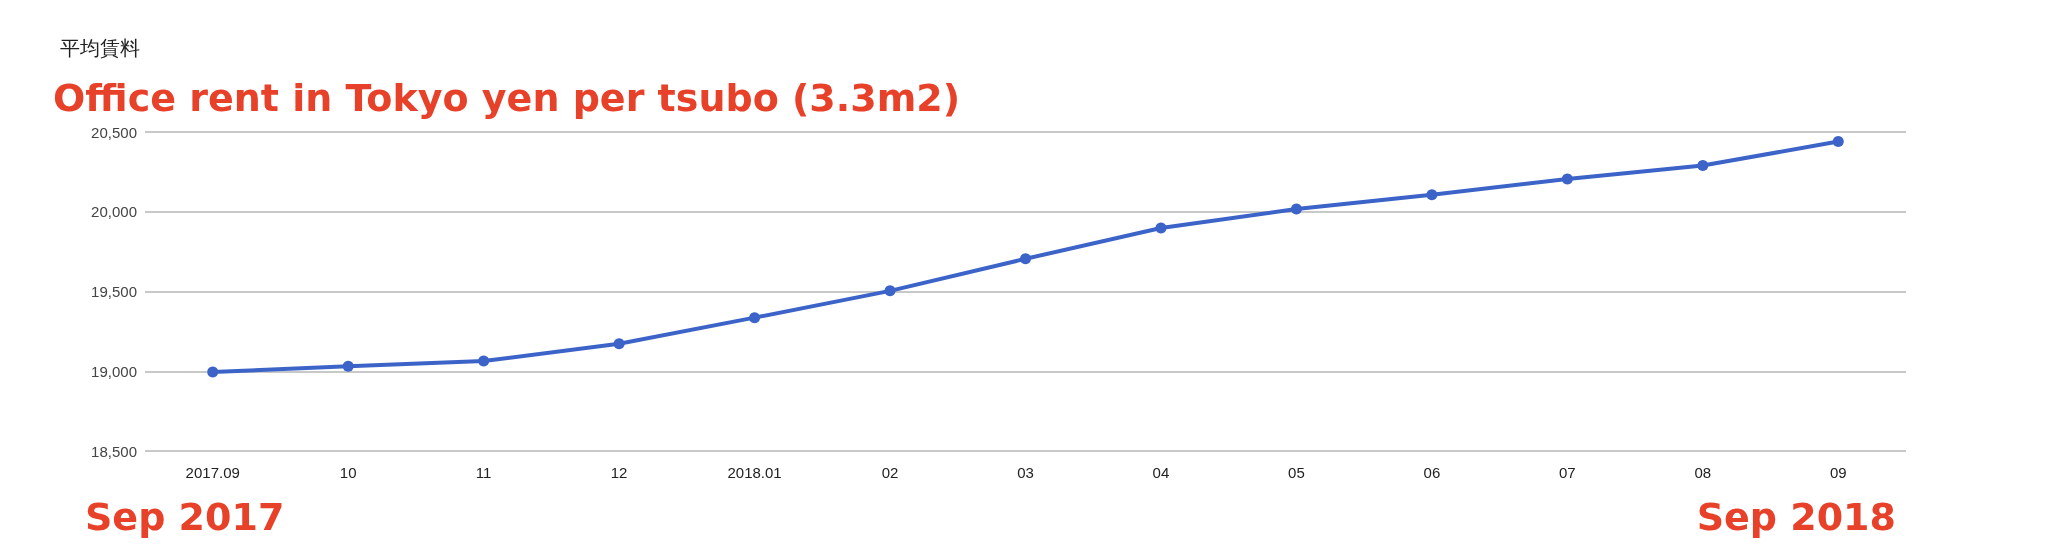  What do you see at coordinates (1796, 517) in the screenshot?
I see `text: Sep 2018` at bounding box center [1796, 517].